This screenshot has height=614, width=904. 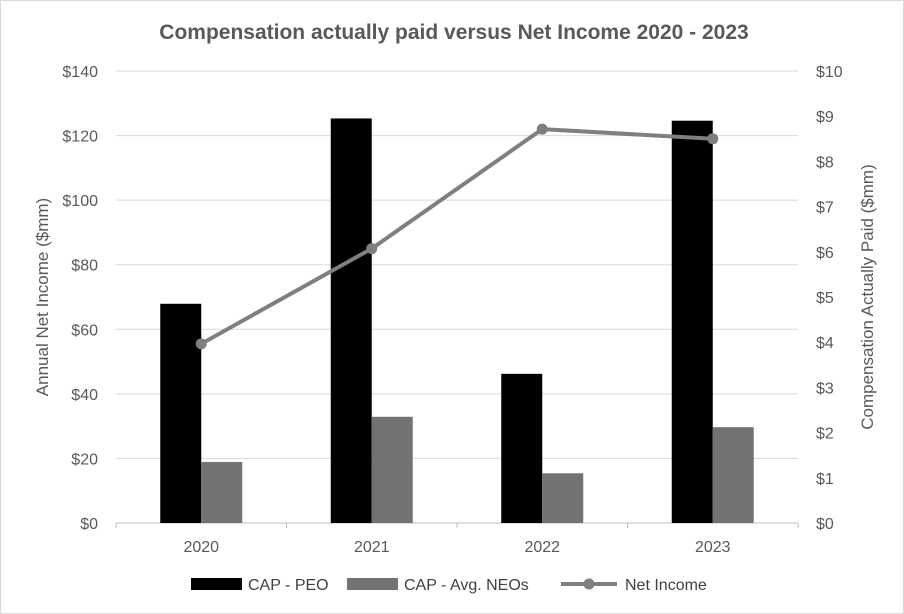 I want to click on legend-label-cap-avg-neos: CAP - Avg. NEOs, so click(x=466, y=585).